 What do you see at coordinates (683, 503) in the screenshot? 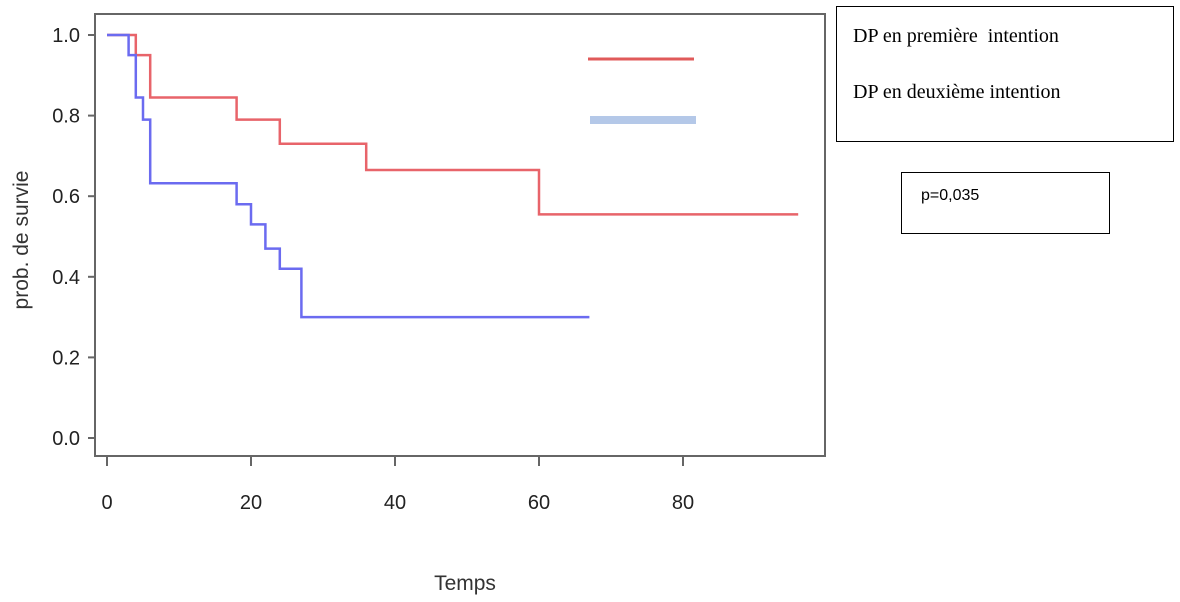
I see `x-tick-label: 80` at bounding box center [683, 503].